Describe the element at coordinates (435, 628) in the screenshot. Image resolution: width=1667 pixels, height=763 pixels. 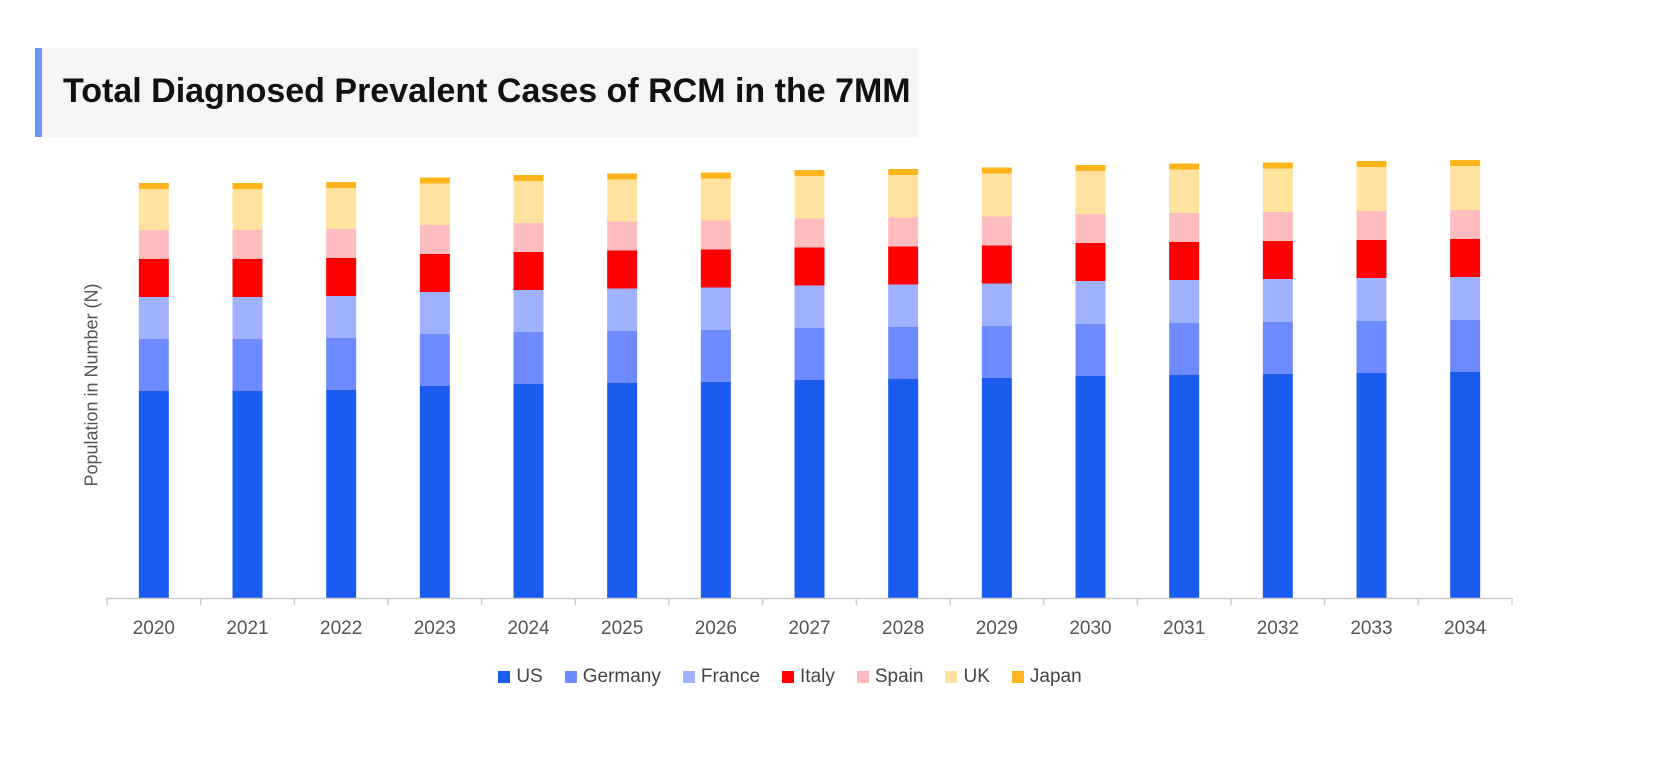
I see `x-tick-label: 2023` at that location.